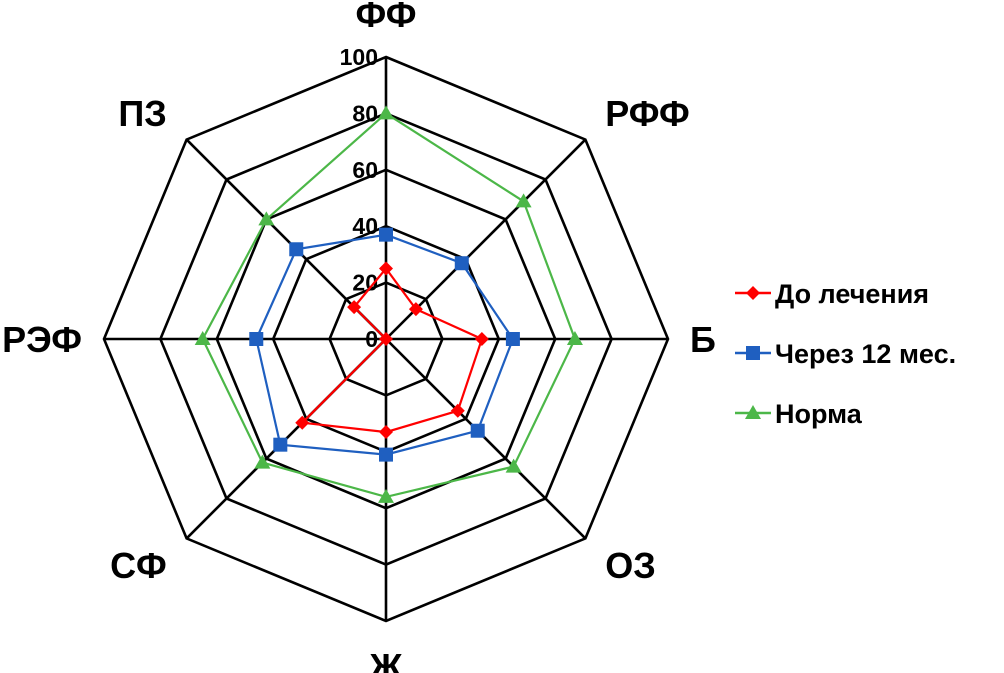 Image resolution: width=1004 pixels, height=673 pixels. I want to click on tick-label-60: 60, so click(365, 170).